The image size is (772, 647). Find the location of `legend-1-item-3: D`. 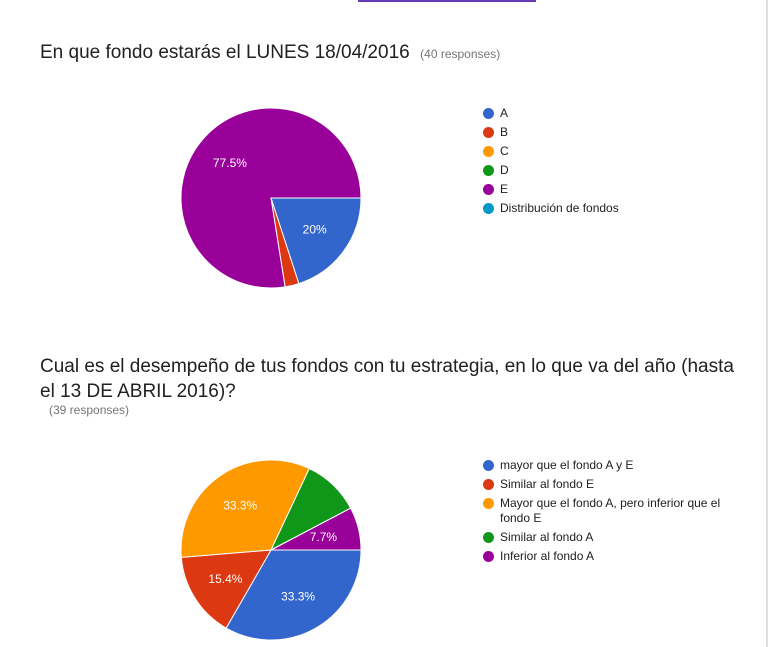

legend-1-item-3: D is located at coordinates (613, 170).